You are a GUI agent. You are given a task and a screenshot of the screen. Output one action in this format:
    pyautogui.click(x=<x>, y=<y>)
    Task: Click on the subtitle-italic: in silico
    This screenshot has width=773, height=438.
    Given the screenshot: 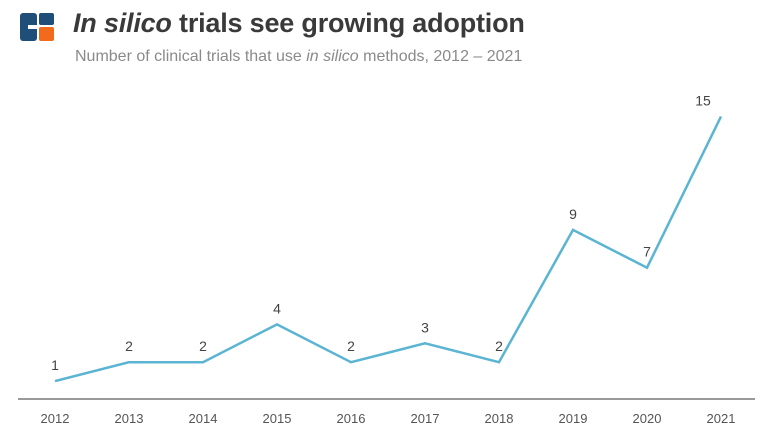 What is the action you would take?
    pyautogui.click(x=332, y=56)
    